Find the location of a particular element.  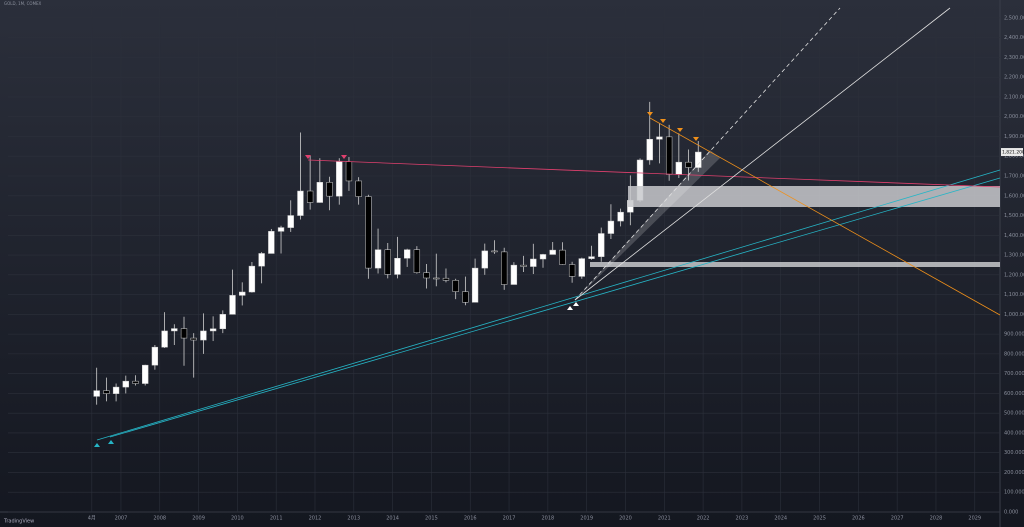

y-tick-label: 2,200.000 is located at coordinates (1014, 78).